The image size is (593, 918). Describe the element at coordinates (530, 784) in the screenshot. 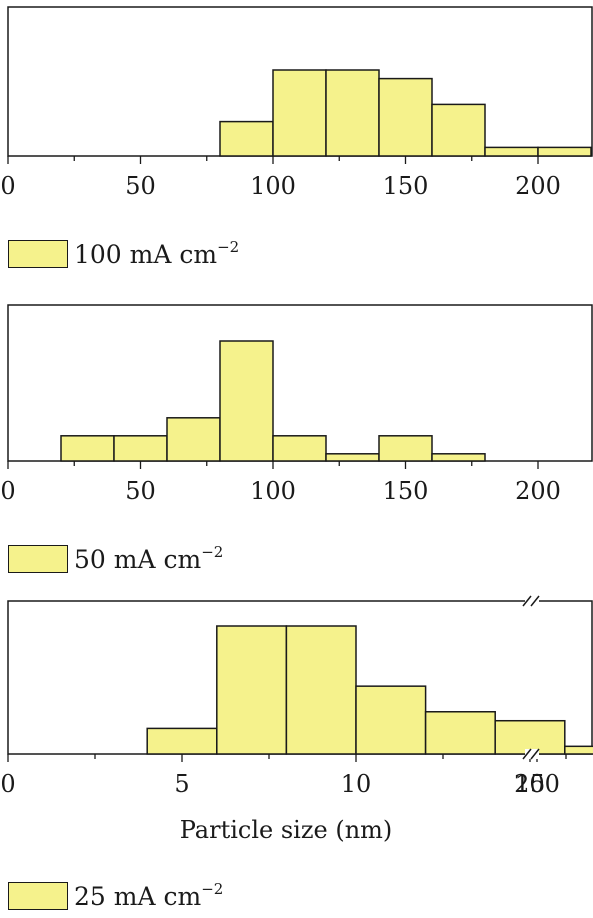

I see `x-tick-label: 15` at that location.